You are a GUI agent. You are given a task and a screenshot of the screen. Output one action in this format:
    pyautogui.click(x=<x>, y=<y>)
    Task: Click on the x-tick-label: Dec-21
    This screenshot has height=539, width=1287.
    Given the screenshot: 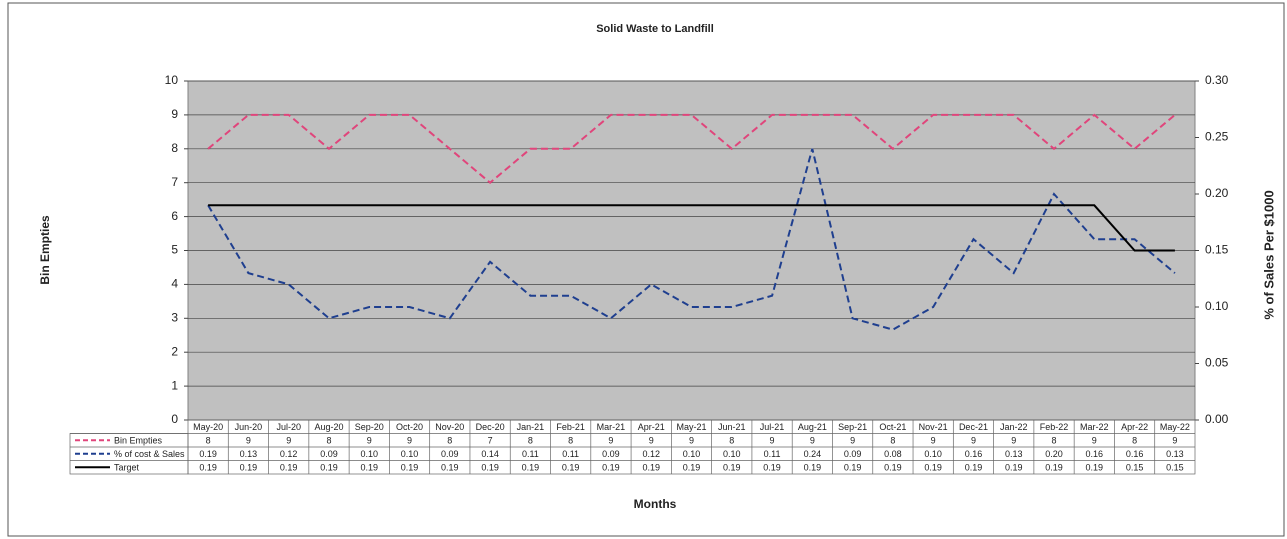 What is the action you would take?
    pyautogui.click(x=973, y=427)
    